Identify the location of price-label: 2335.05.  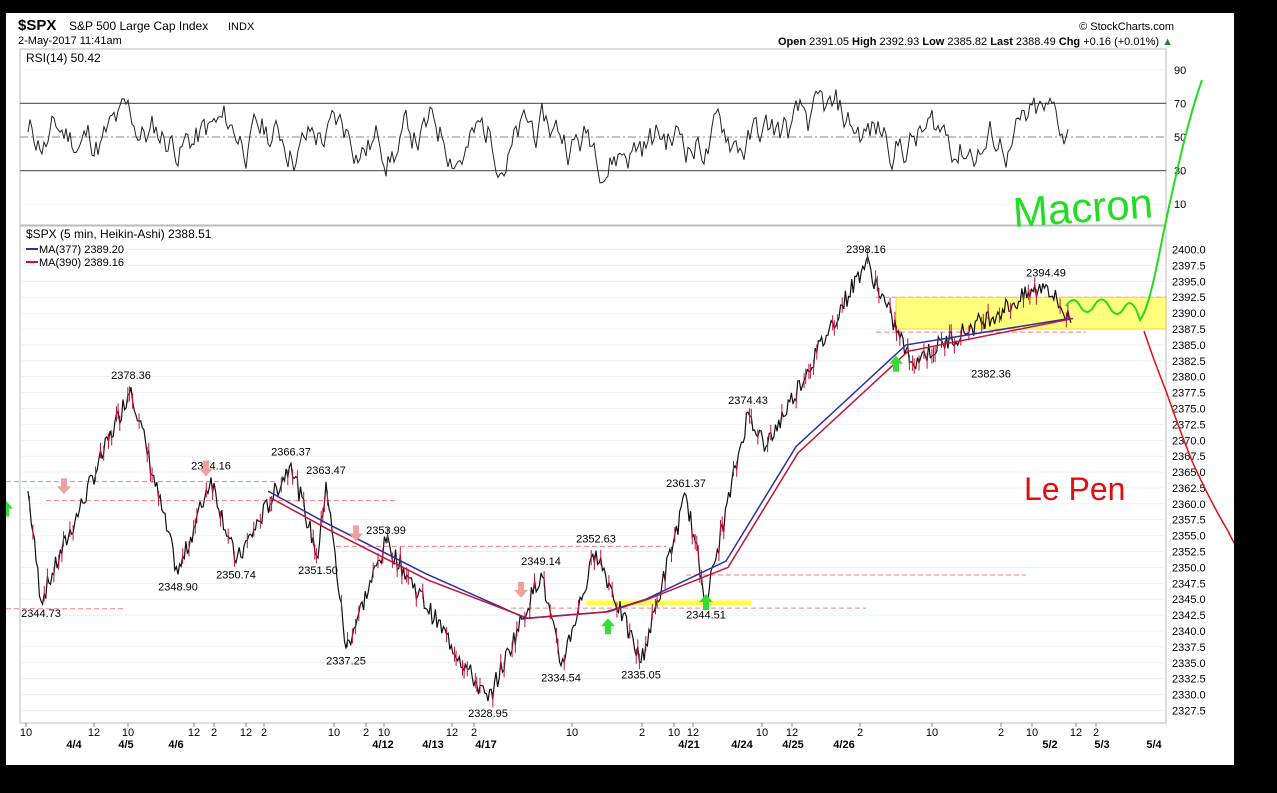
(641, 675).